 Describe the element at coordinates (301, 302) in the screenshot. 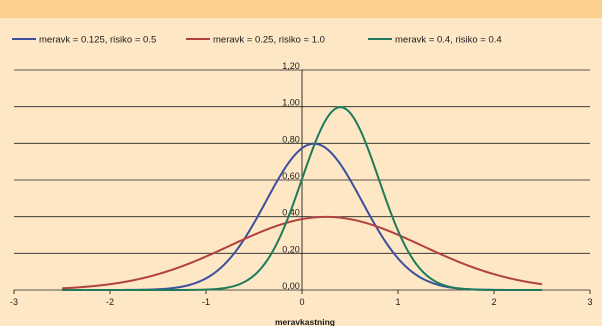

I see `x-tick-label: 0` at that location.